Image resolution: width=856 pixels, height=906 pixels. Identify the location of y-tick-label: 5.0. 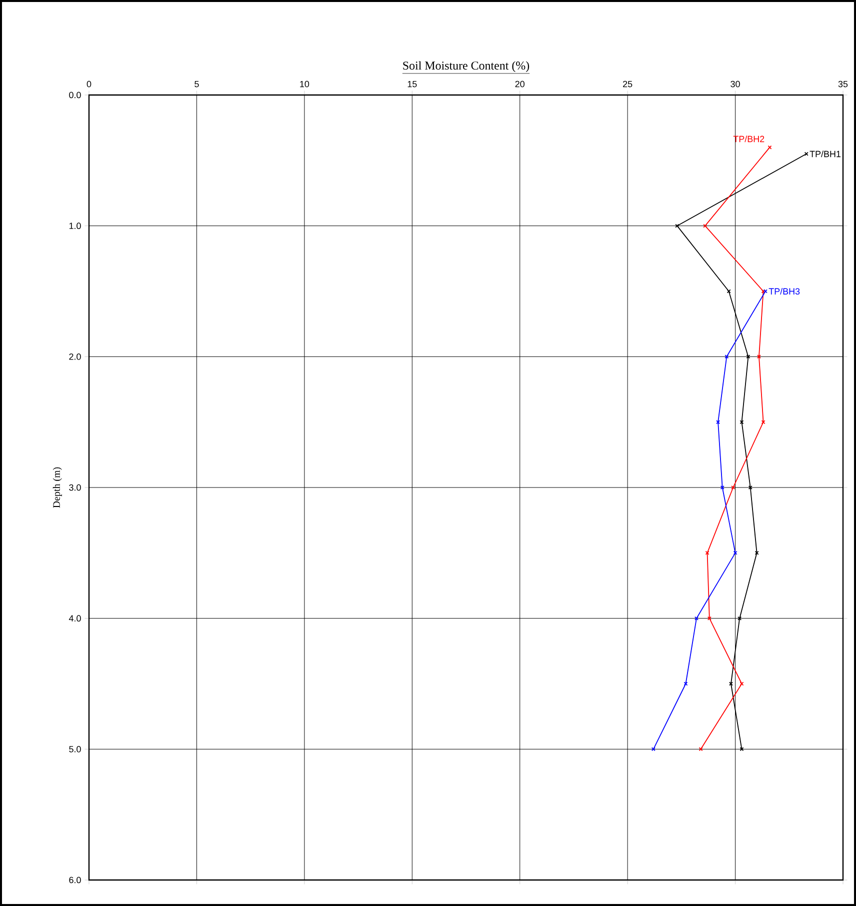
(75, 749).